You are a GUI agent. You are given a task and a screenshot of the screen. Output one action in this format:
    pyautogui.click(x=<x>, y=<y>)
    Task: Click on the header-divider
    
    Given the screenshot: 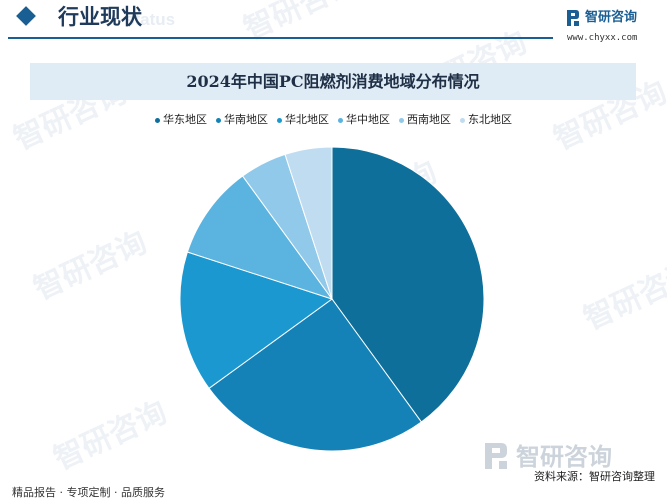 What is the action you would take?
    pyautogui.click(x=280, y=38)
    